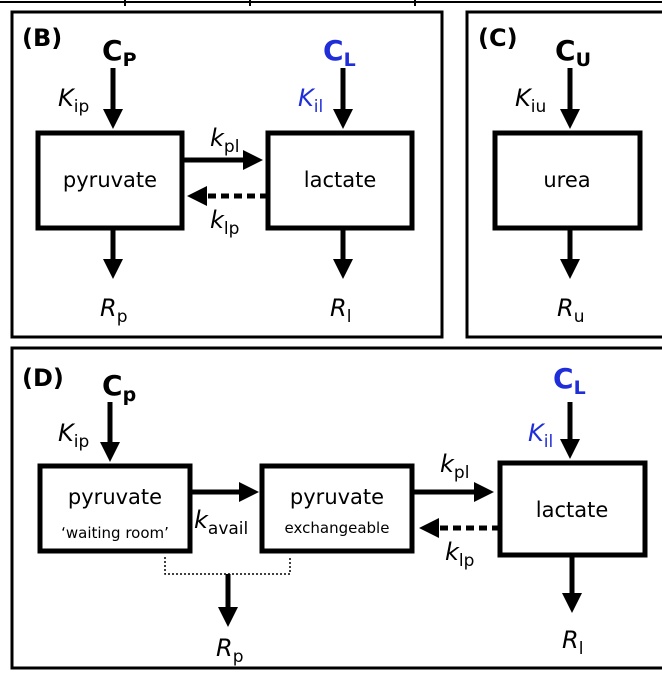 This screenshot has width=662, height=674. I want to click on panel-label: (B), so click(42, 38).